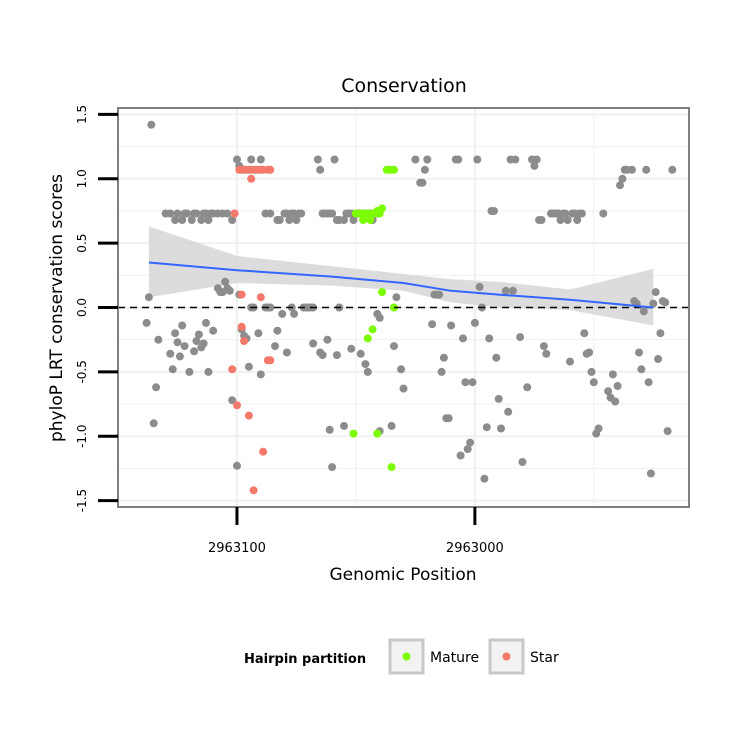  Describe the element at coordinates (401, 285) in the screenshot. I see `smooth-line` at that location.